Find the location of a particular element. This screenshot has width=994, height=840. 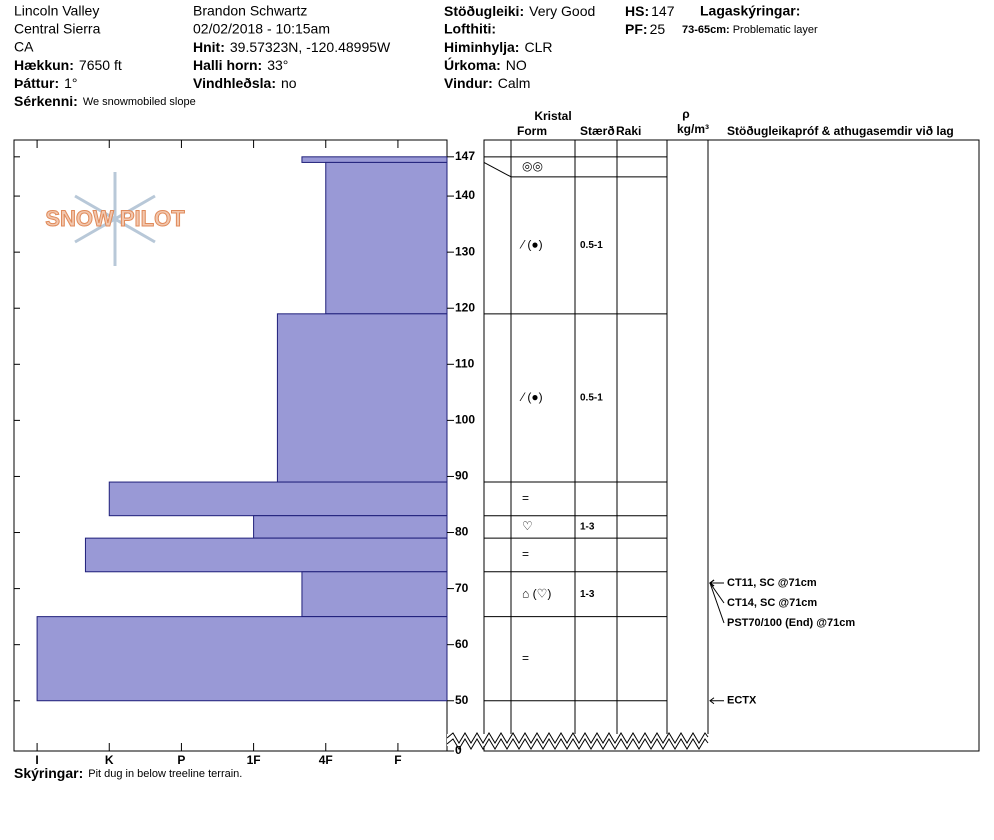

header-size: Stærð is located at coordinates (597, 131).